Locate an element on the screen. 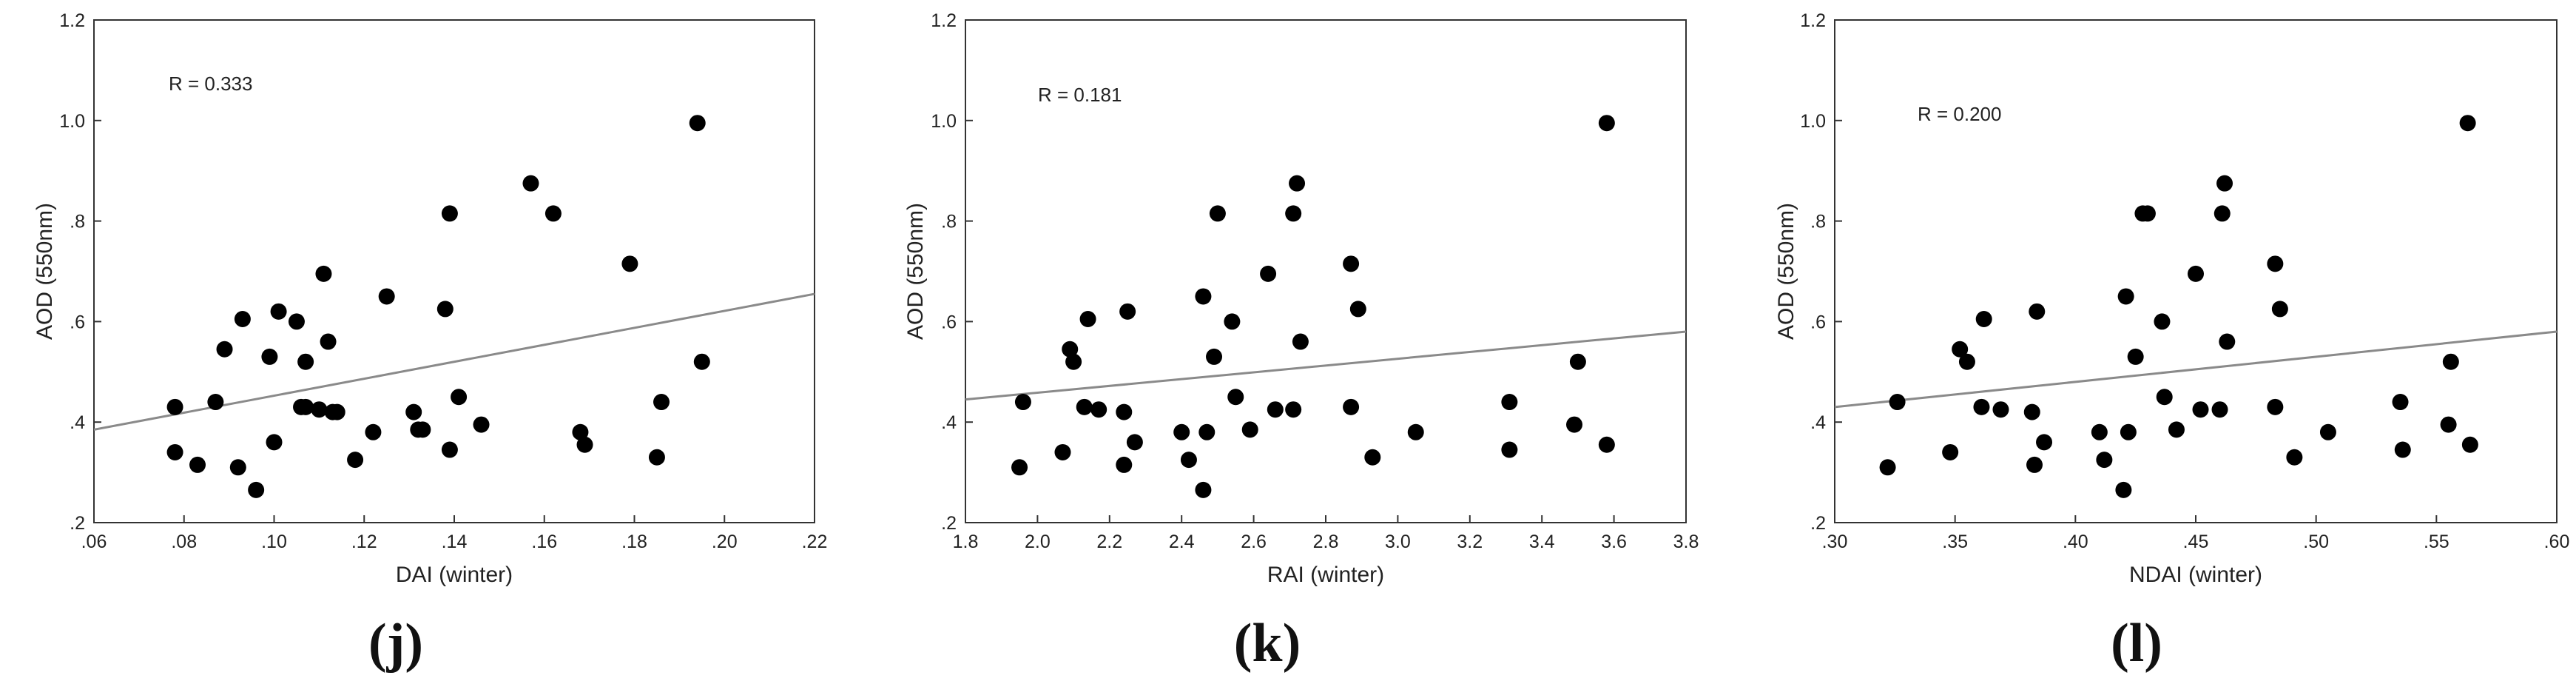 This screenshot has height=684, width=2576. x-tick-label: 2.4 is located at coordinates (1182, 542).